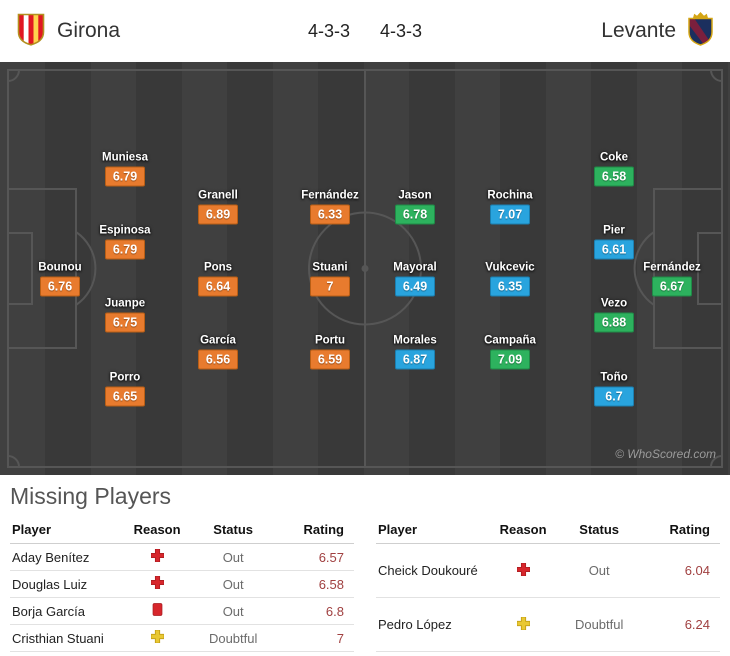 The height and width of the screenshot is (656, 730). What do you see at coordinates (614, 249) in the screenshot?
I see `player-rating-badge: 6.61` at bounding box center [614, 249].